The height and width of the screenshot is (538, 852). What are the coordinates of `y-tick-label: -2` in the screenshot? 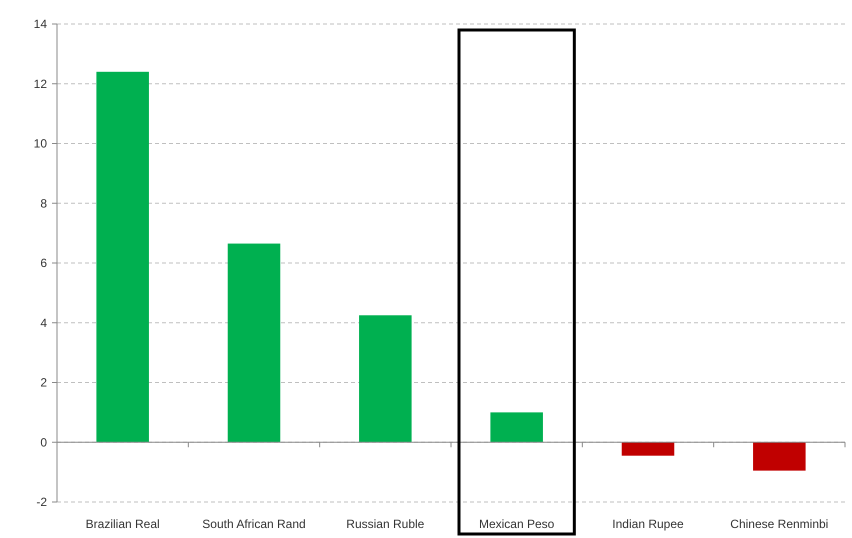 It's located at (42, 502).